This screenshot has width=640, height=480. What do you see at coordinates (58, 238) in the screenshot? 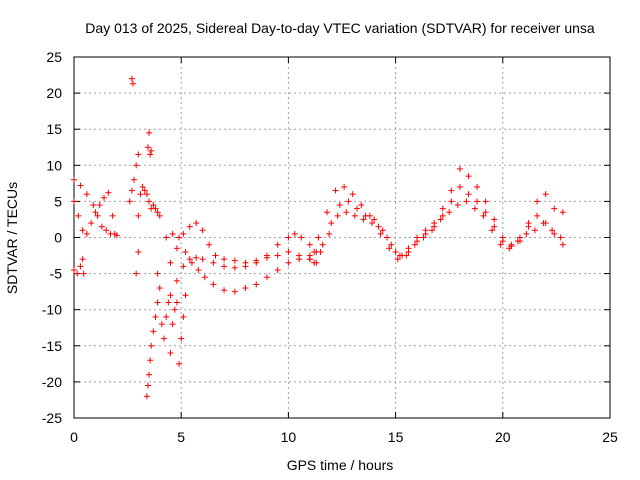
I see `y-tick-label: 0` at bounding box center [58, 238].